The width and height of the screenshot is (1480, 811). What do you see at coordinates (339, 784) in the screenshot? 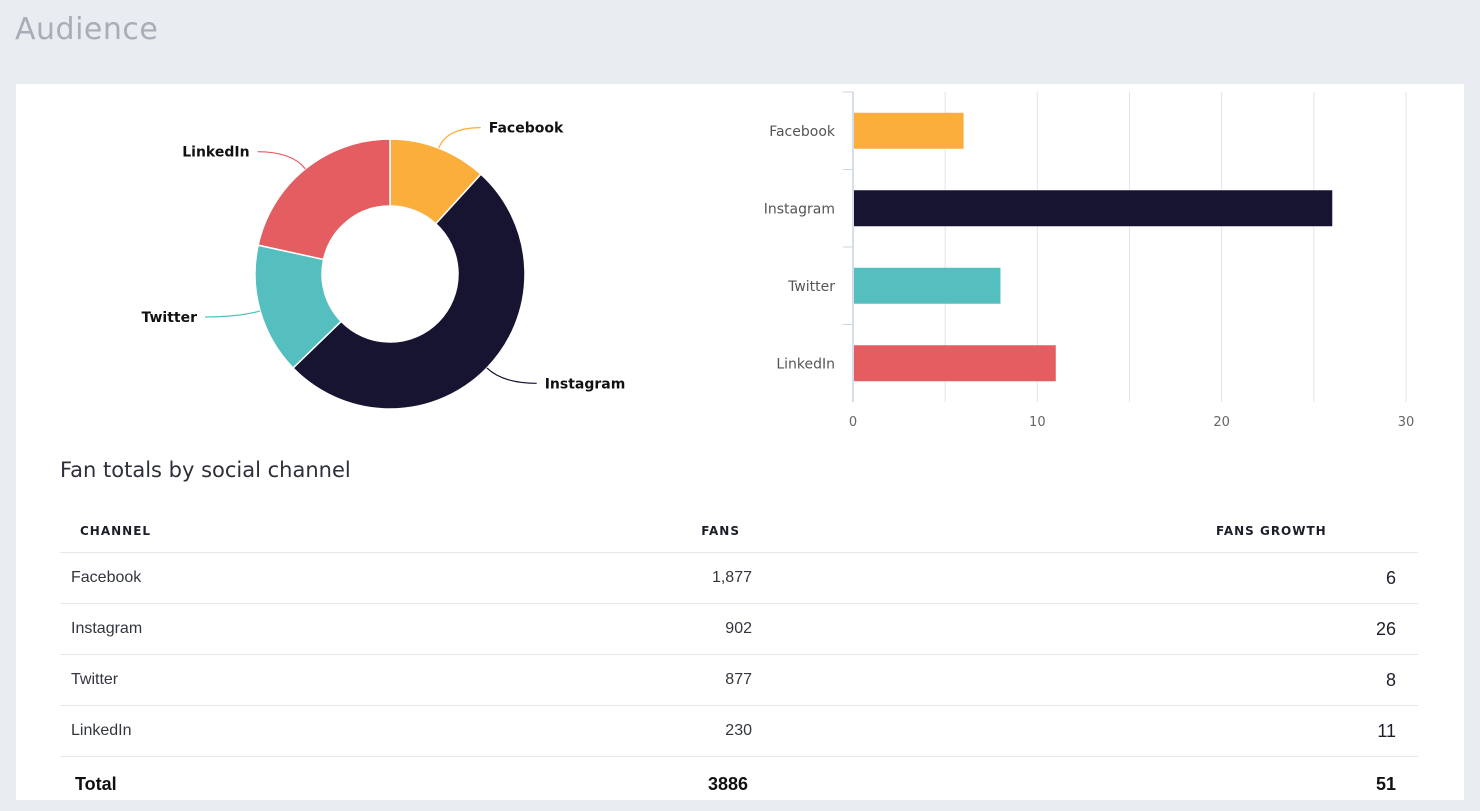
I see `total-label: Total` at bounding box center [339, 784].